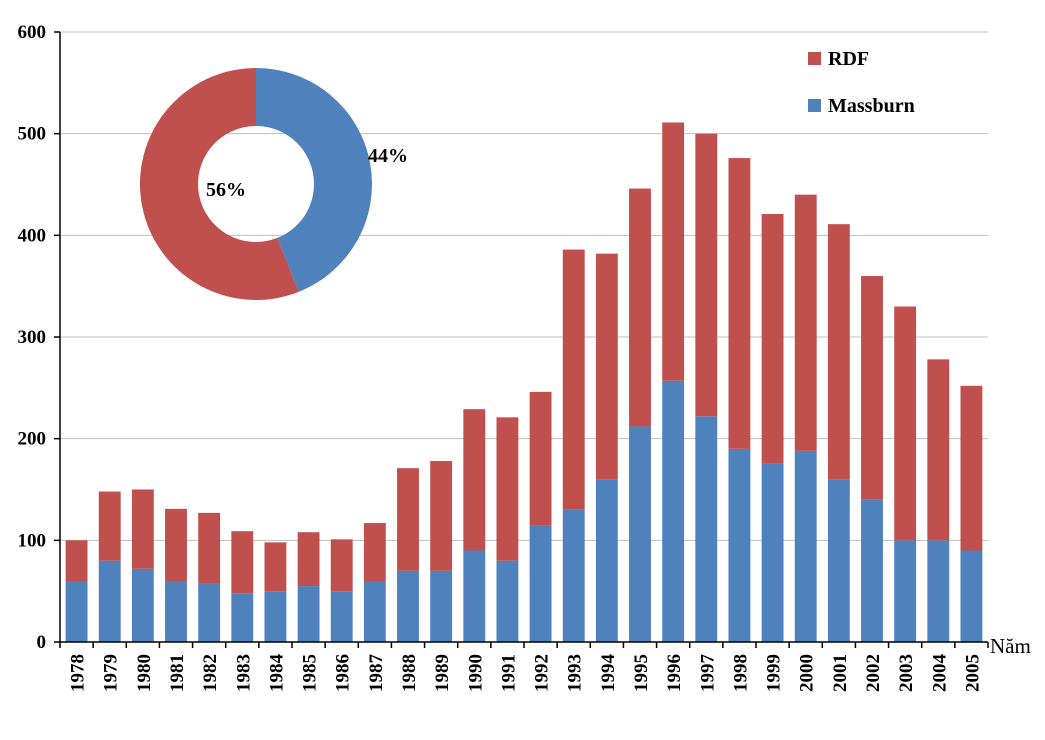  What do you see at coordinates (474, 596) in the screenshot?
I see `bar-massburn-1990` at bounding box center [474, 596].